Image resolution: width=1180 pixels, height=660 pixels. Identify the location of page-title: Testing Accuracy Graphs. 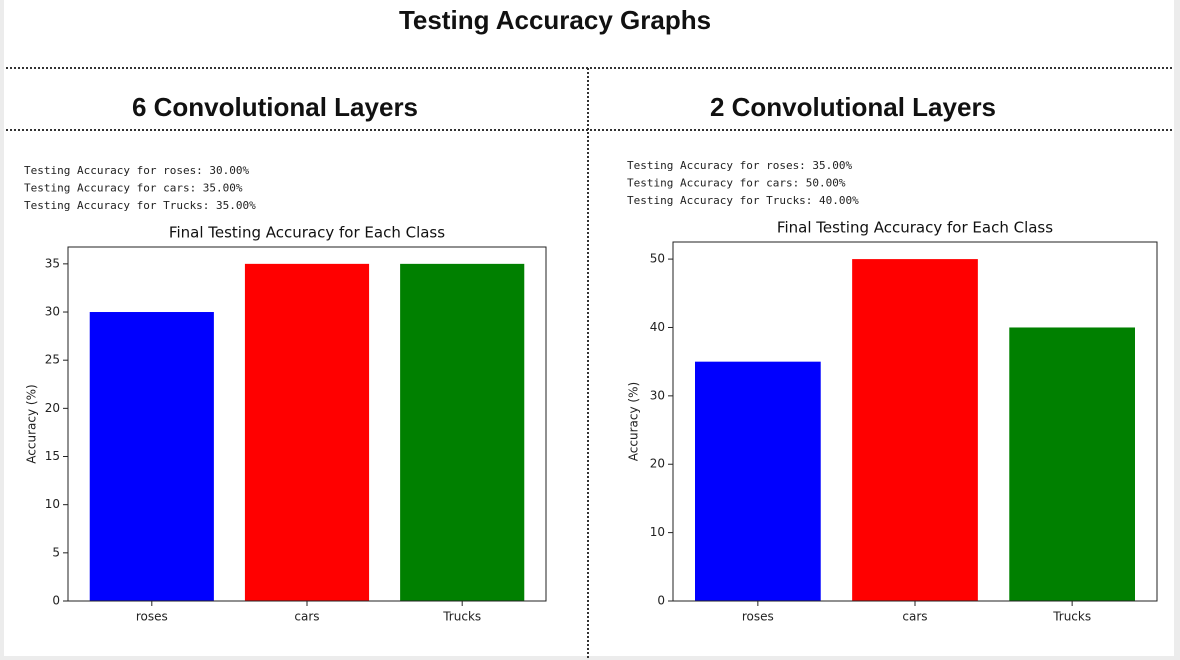
(555, 20).